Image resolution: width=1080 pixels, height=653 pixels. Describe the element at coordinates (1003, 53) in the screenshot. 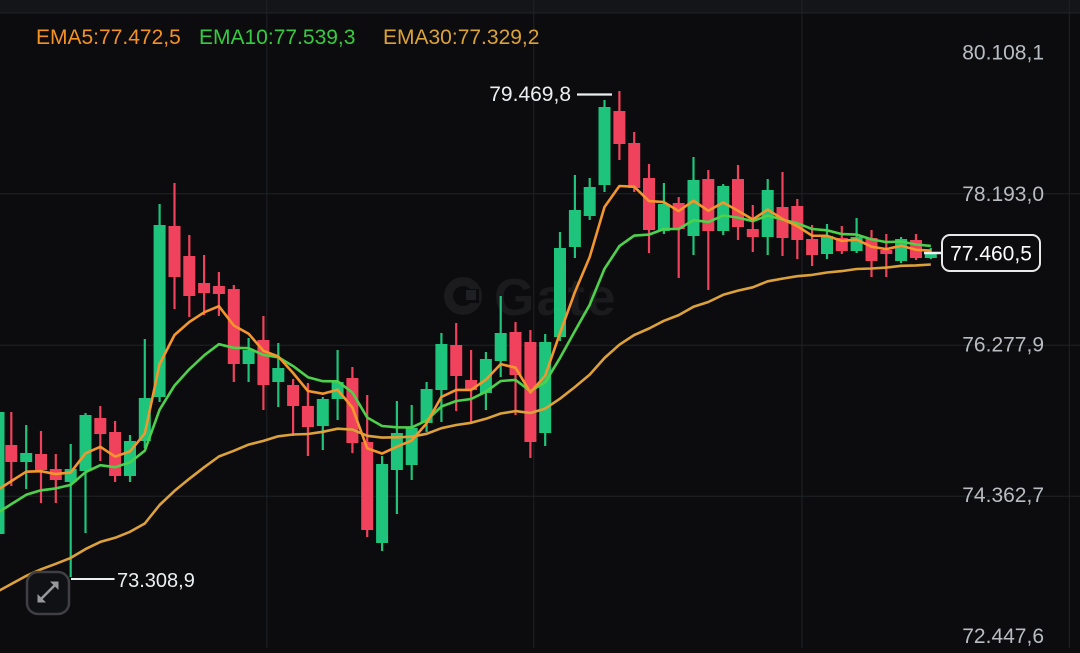

I see `svg-text: 80.108,1` at that location.